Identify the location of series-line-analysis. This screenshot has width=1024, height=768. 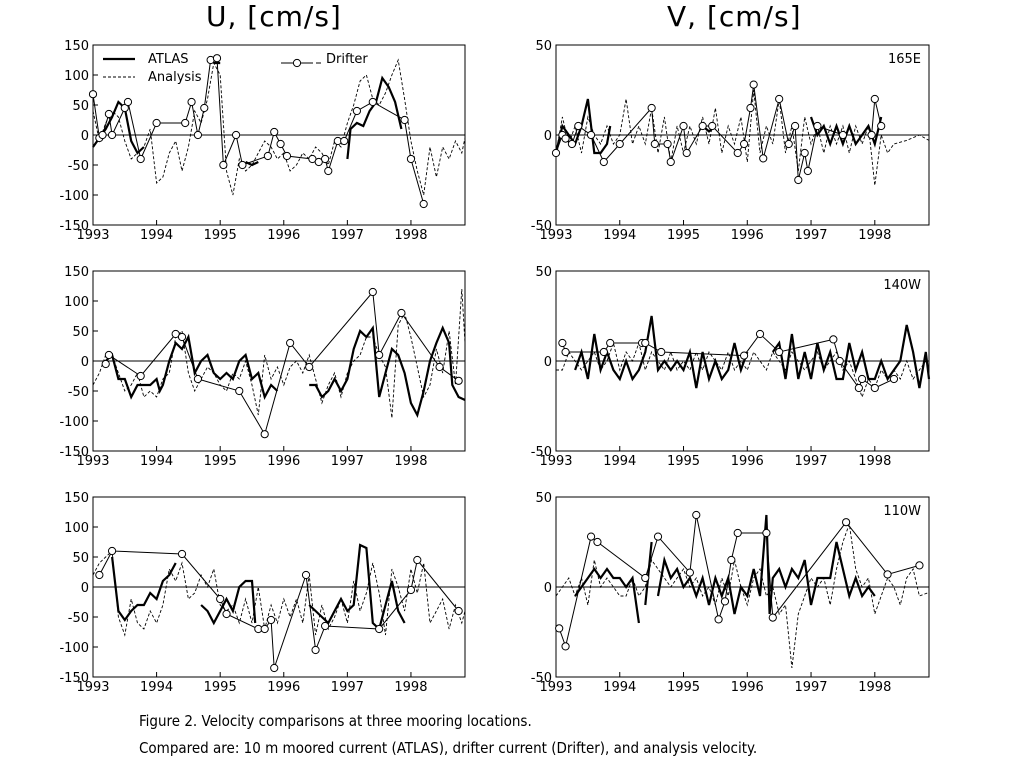
(279, 127).